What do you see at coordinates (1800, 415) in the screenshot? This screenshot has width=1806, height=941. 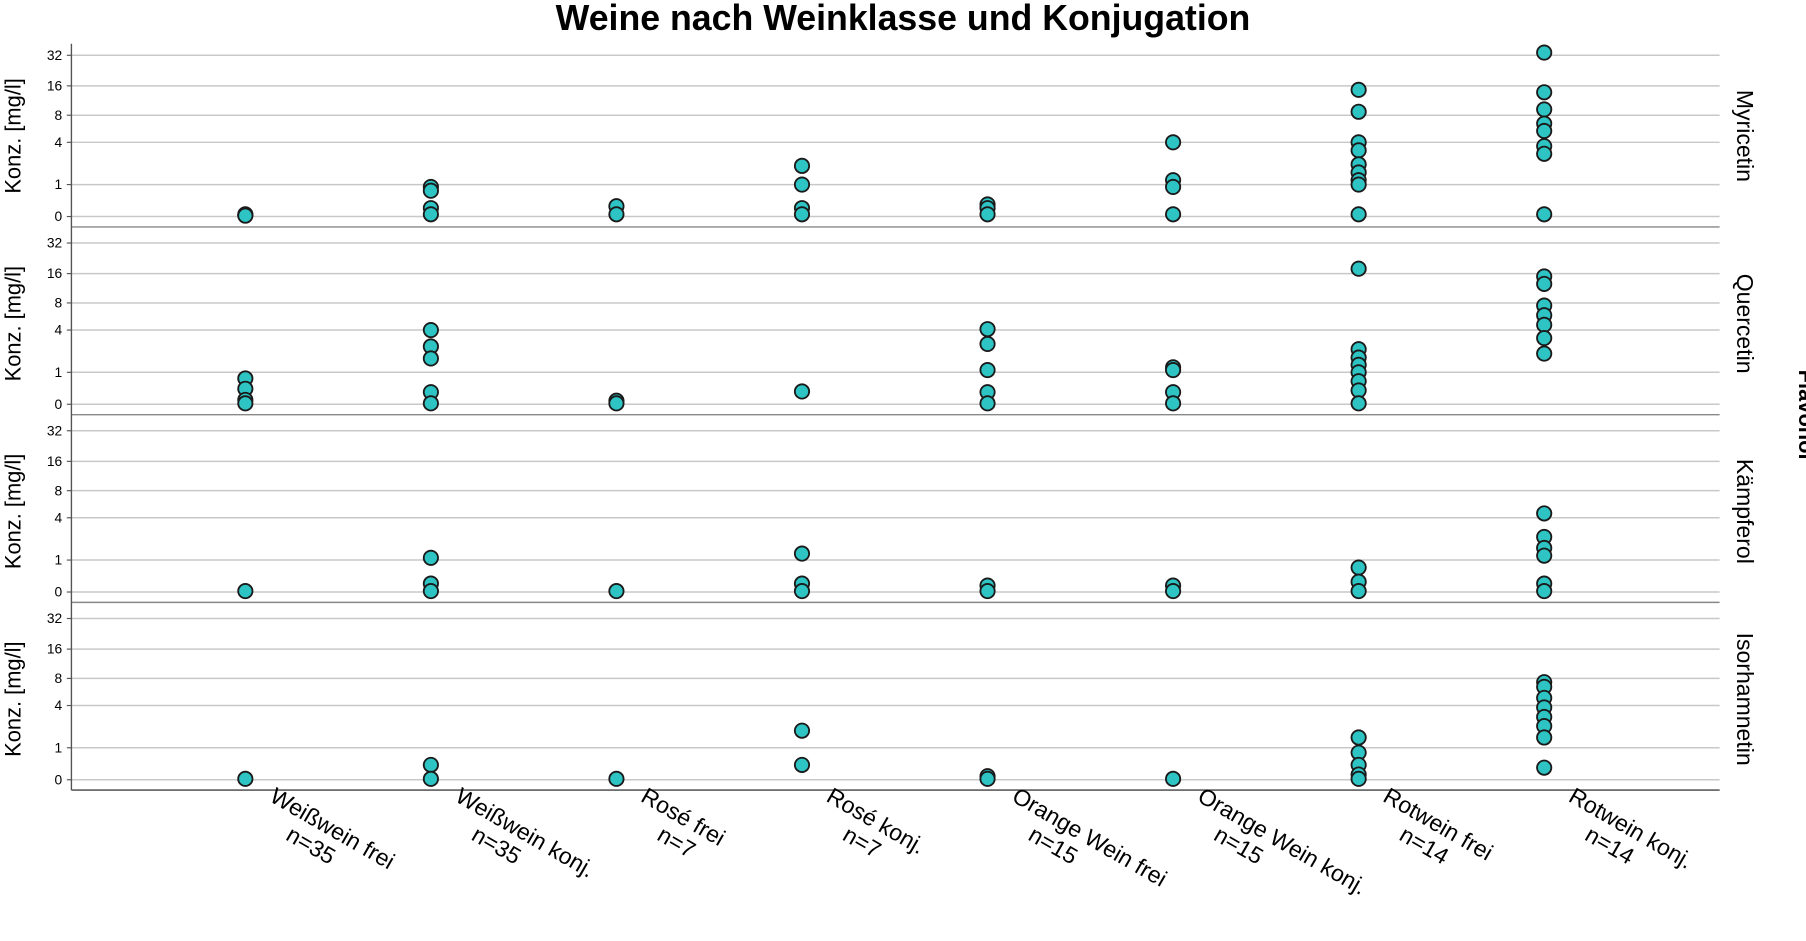 I see `facet-label: Flavonol` at bounding box center [1800, 415].